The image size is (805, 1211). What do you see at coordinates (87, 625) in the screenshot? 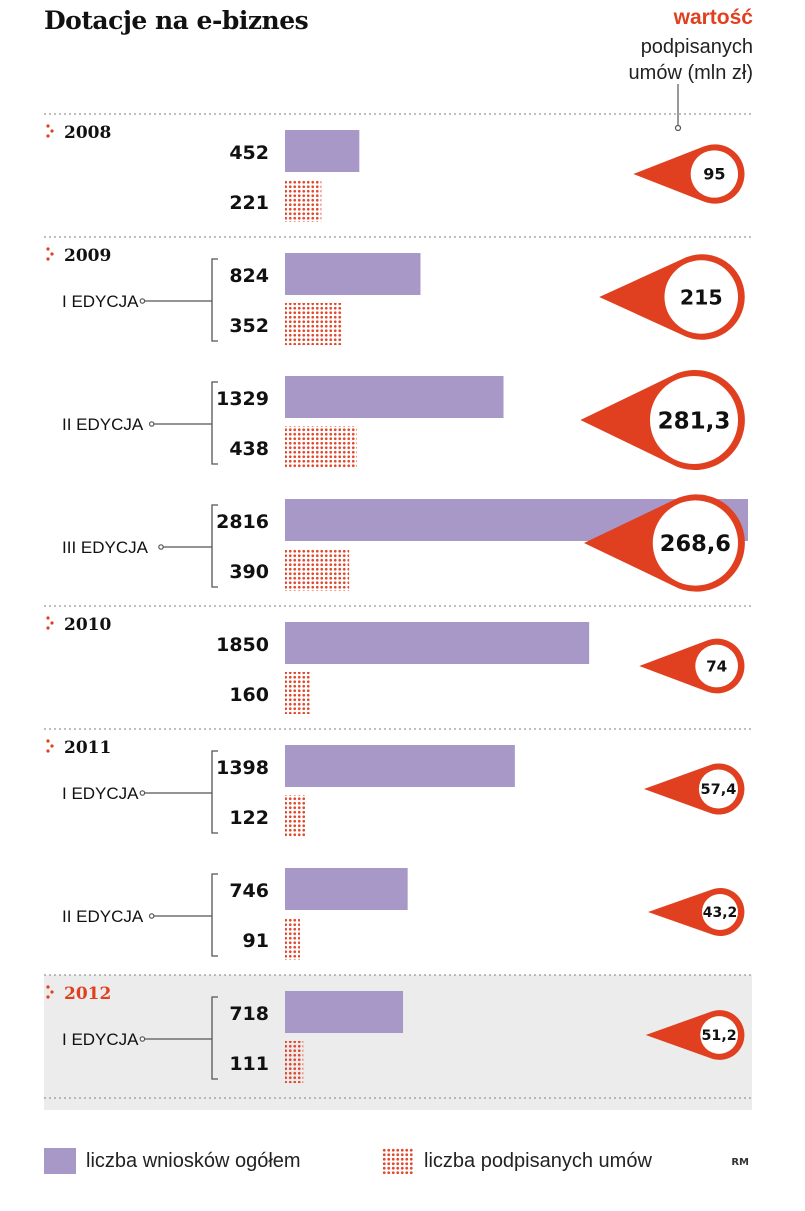
I see `year-label: 2010` at bounding box center [87, 625].